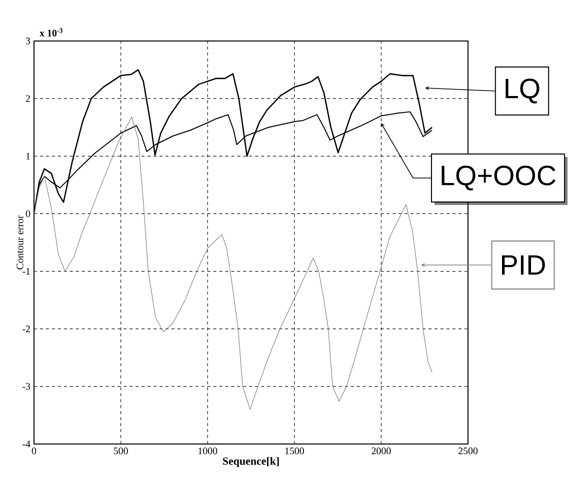 The width and height of the screenshot is (573, 482). Describe the element at coordinates (499, 178) in the screenshot. I see `series-label: LQ+OOC` at that location.